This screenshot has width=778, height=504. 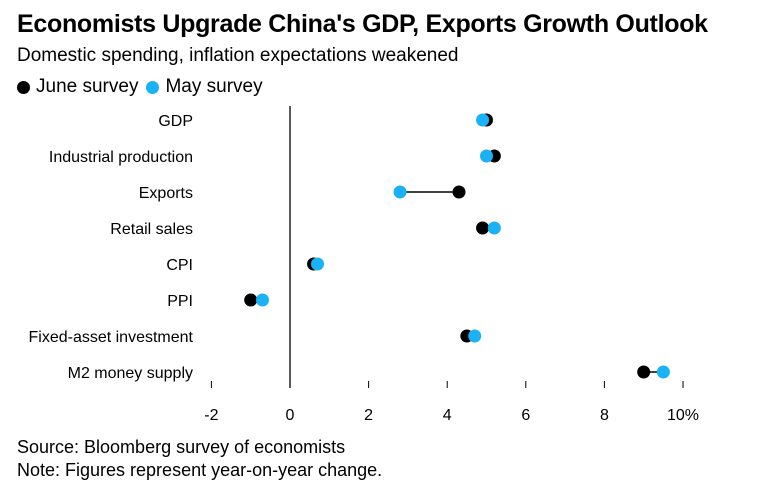 I want to click on category-label-7: M2 money supply, so click(x=130, y=373).